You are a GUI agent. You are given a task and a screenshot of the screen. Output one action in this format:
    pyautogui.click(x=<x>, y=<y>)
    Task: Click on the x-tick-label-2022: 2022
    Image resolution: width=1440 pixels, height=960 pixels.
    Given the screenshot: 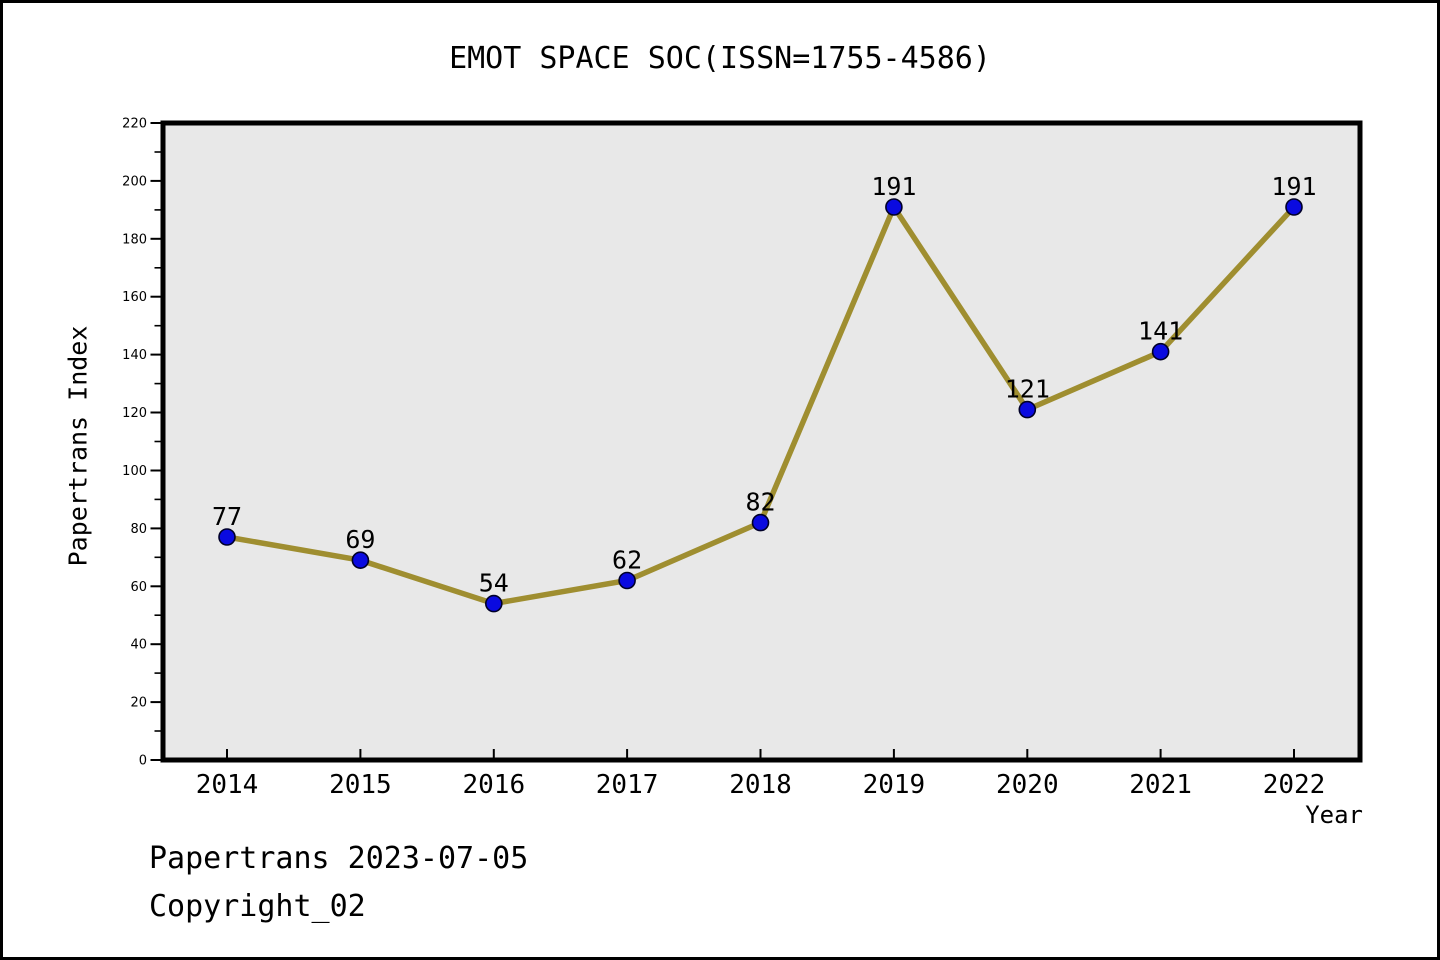 What is the action you would take?
    pyautogui.click(x=1294, y=785)
    